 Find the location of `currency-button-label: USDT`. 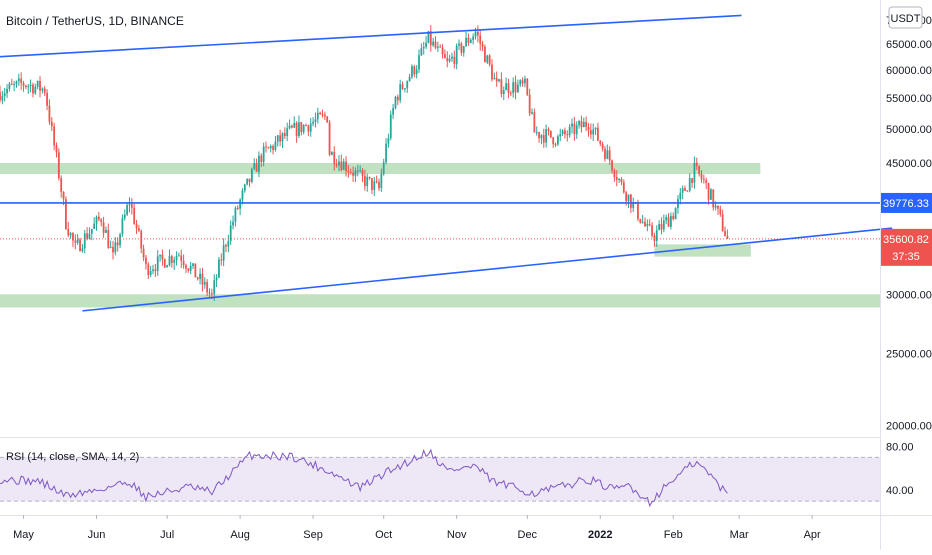

currency-button-label: USDT is located at coordinates (906, 19).